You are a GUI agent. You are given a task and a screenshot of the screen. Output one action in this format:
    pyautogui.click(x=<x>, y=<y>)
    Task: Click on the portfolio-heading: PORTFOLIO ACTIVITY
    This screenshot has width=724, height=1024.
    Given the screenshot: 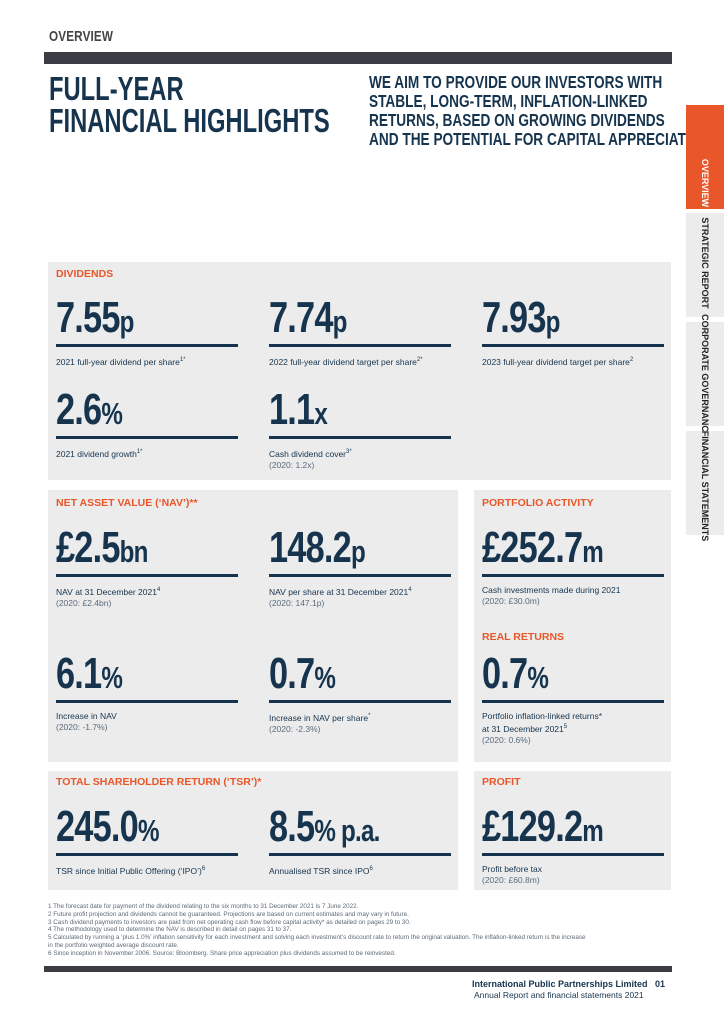 What is the action you would take?
    pyautogui.click(x=538, y=503)
    